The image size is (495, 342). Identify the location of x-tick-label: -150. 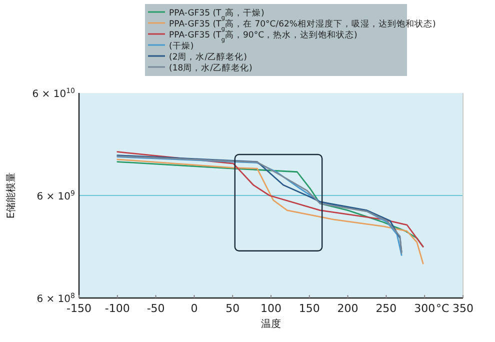
(79, 308).